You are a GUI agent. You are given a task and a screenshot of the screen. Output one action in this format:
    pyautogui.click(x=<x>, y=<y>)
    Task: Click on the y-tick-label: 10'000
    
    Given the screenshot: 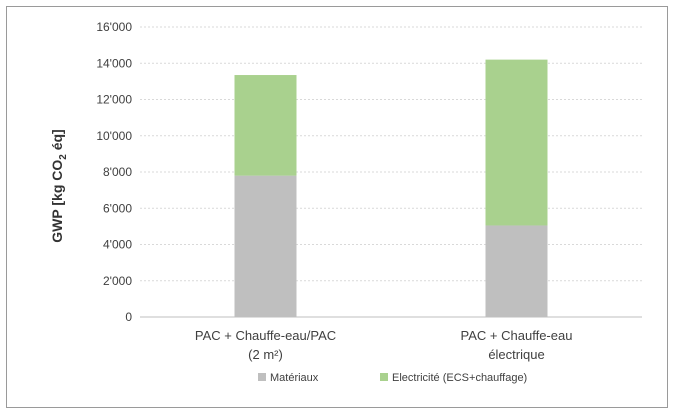 What is the action you would take?
    pyautogui.click(x=114, y=136)
    